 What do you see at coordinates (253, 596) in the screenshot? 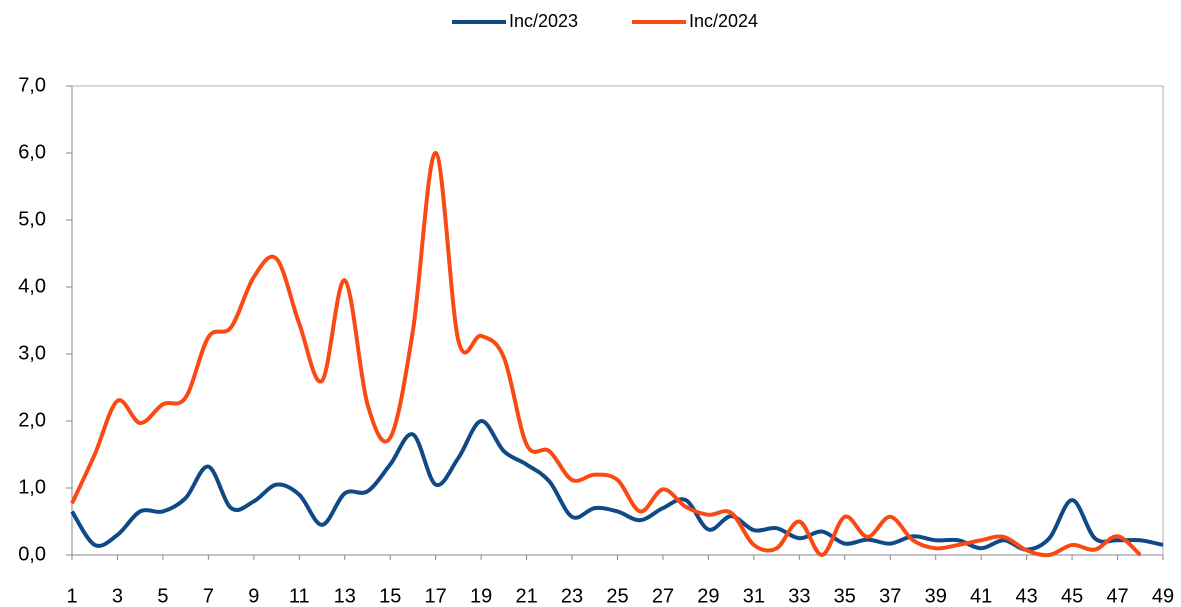
I see `x-tick-label: 9` at bounding box center [253, 596].